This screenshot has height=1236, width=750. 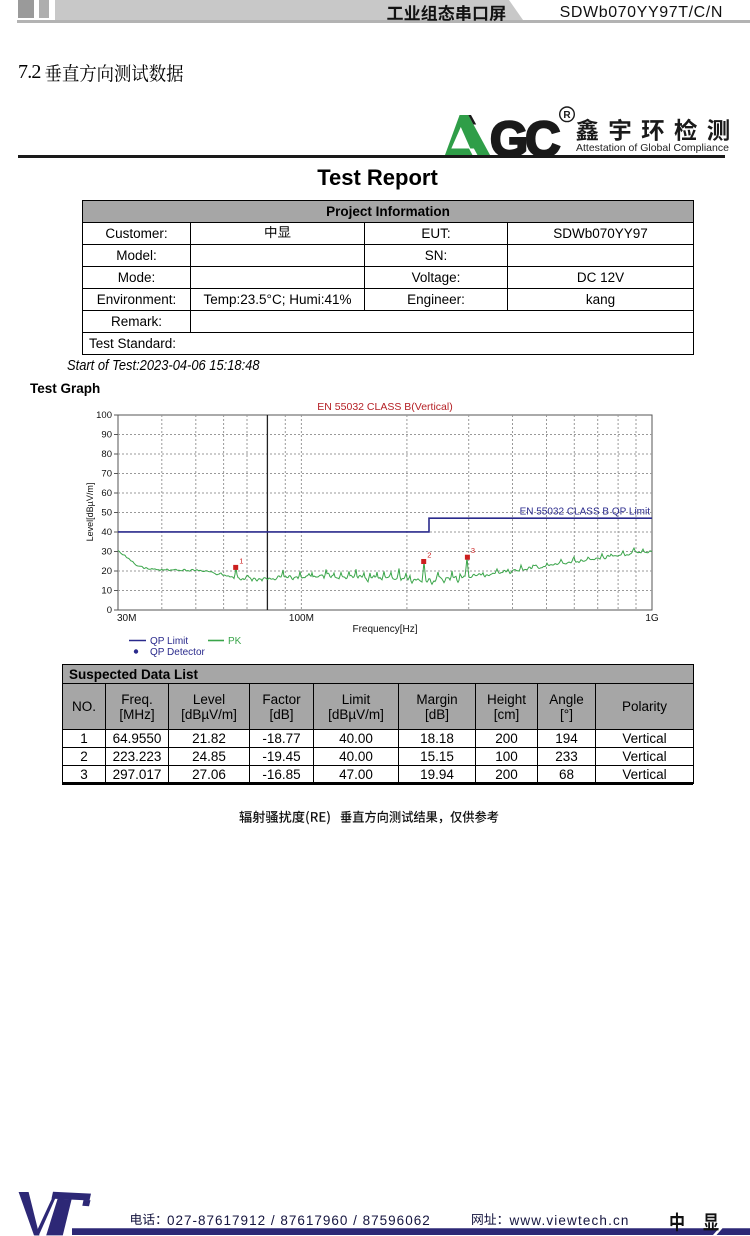 What do you see at coordinates (106, 513) in the screenshot?
I see `svg-text: 50` at bounding box center [106, 513].